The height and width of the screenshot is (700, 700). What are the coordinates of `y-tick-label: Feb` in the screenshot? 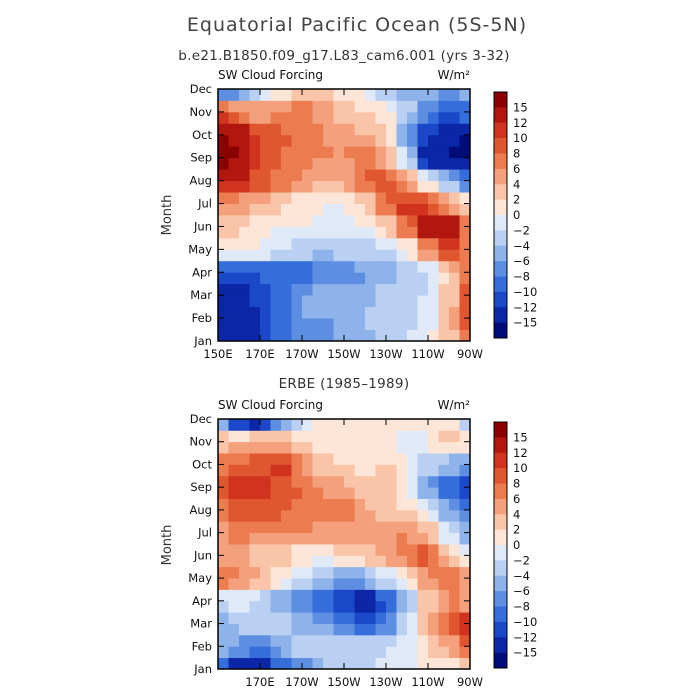 It's located at (202, 646).